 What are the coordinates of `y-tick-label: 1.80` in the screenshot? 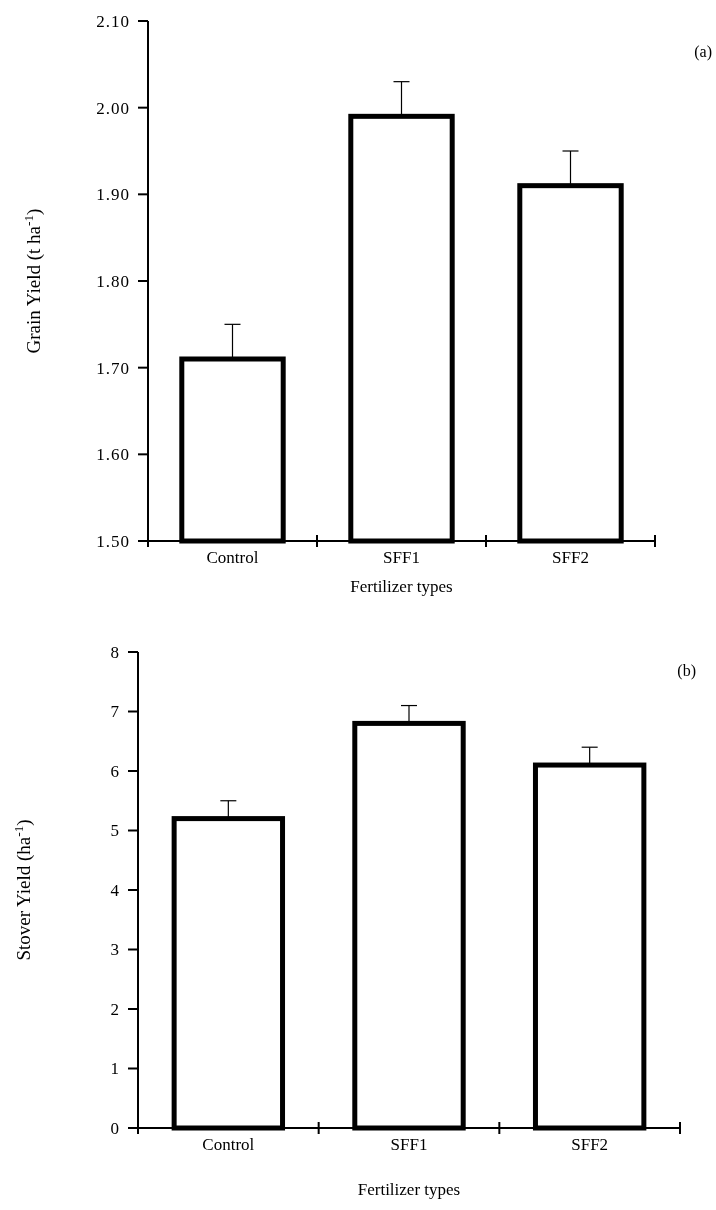 It's located at (113, 281).